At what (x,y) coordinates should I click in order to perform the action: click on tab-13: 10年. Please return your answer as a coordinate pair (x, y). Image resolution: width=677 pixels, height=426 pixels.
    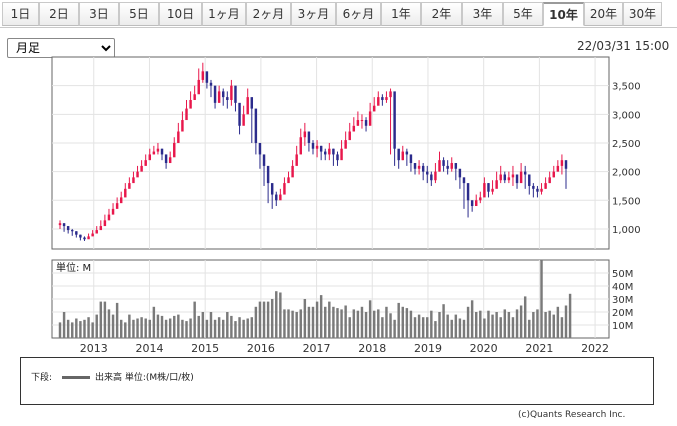
    Looking at the image, I should click on (563, 14).